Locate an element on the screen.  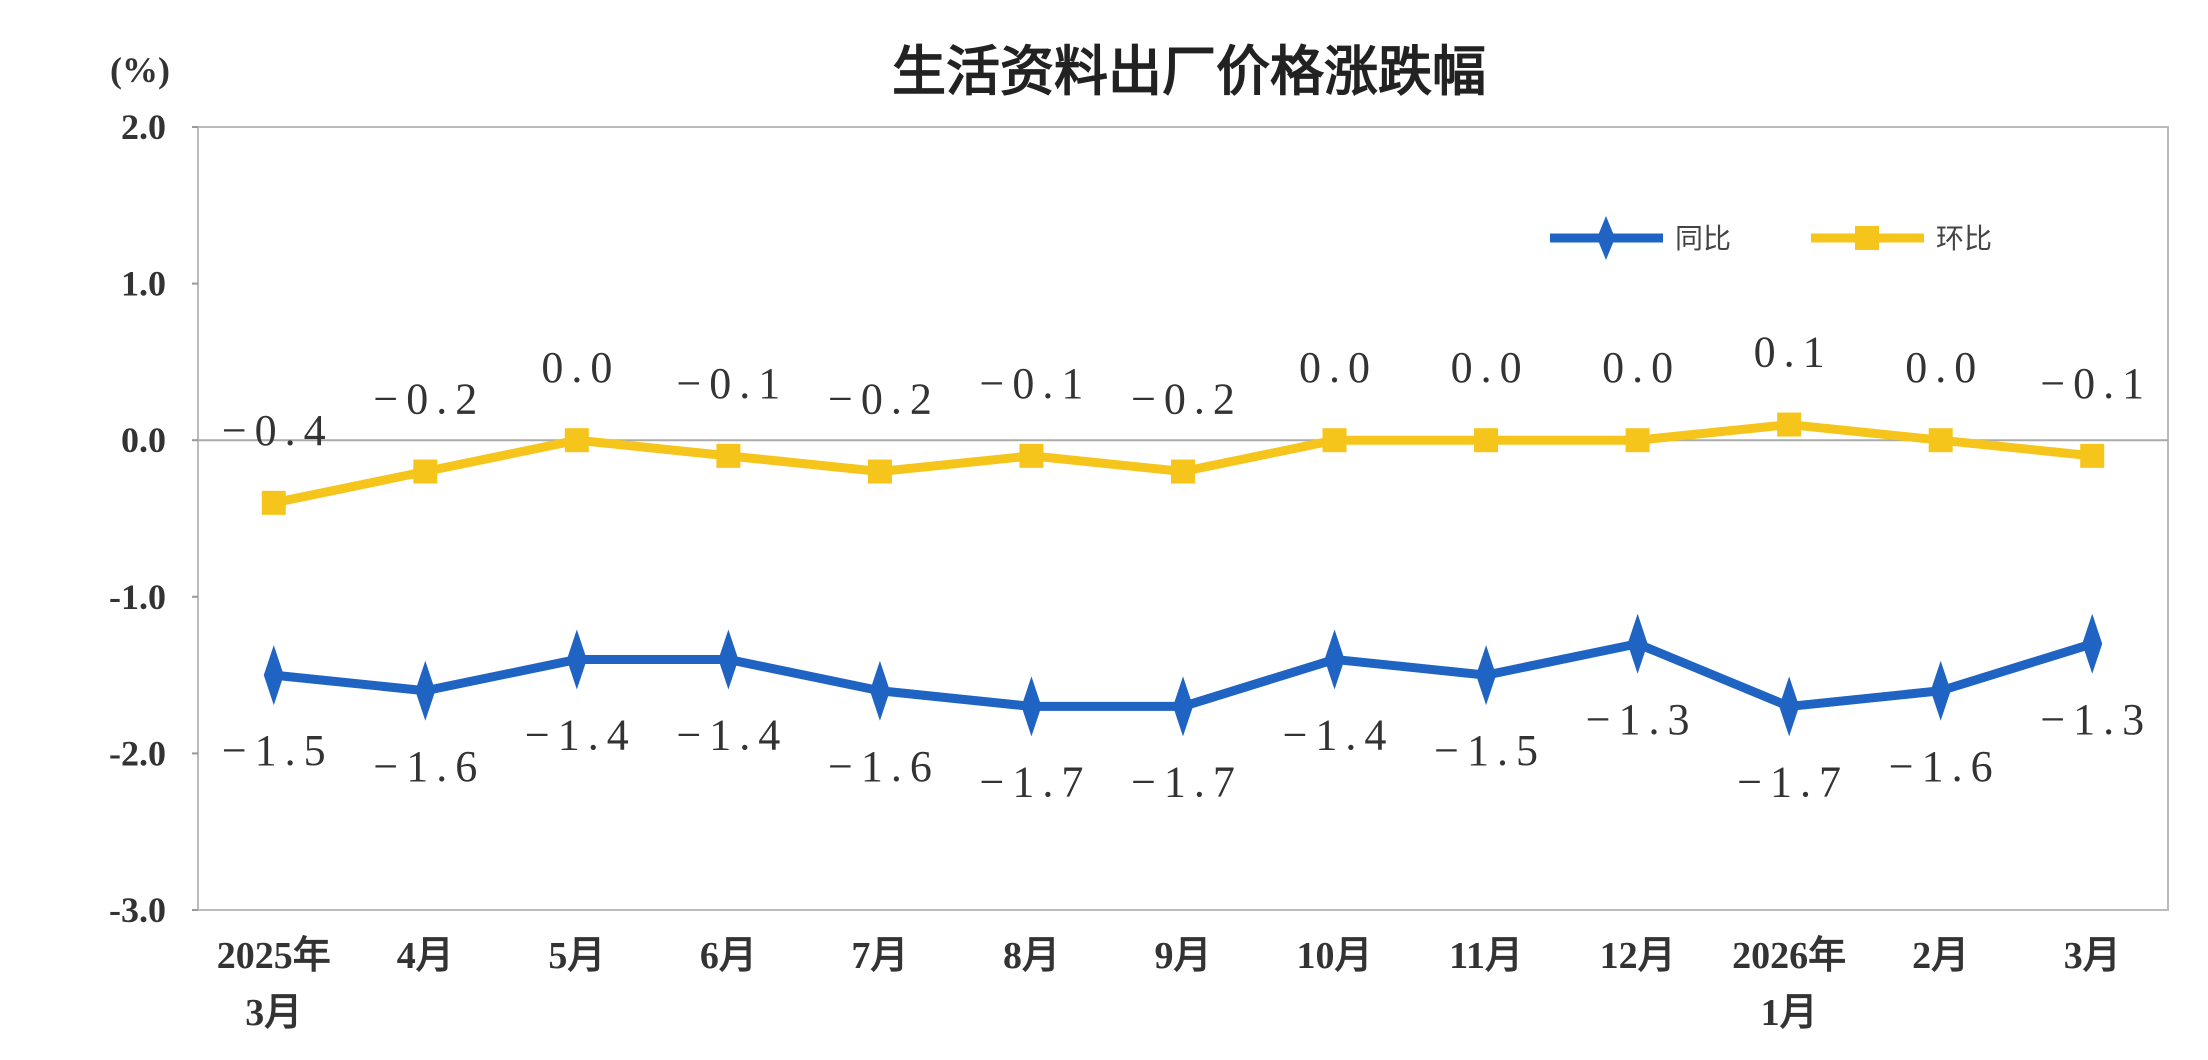
x-tick-label: 10月 is located at coordinates (1335, 956).